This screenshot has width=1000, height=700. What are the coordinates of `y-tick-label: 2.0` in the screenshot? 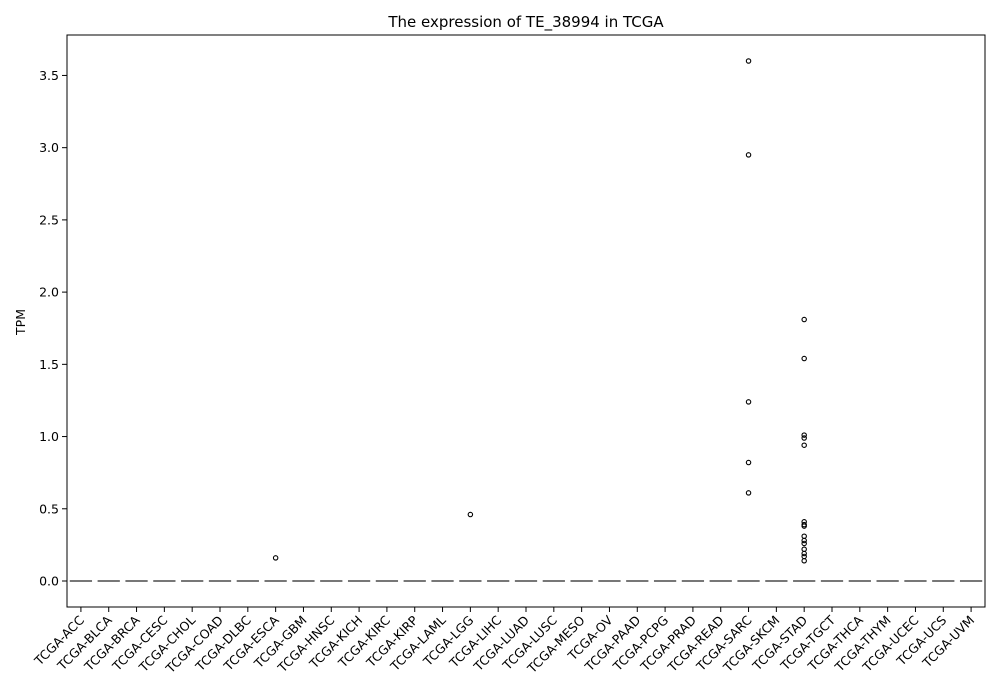 It's located at (49, 292).